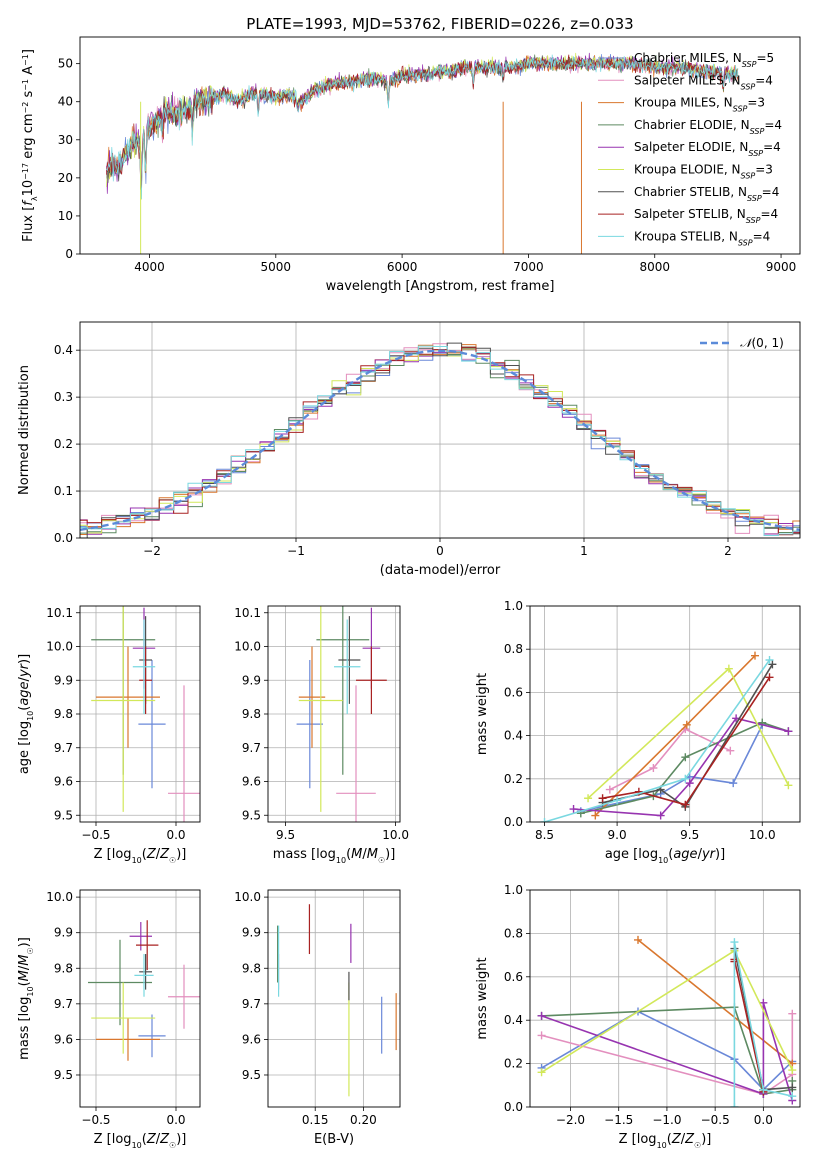  I want to click on legend-label-part: =3, so click(756, 103).